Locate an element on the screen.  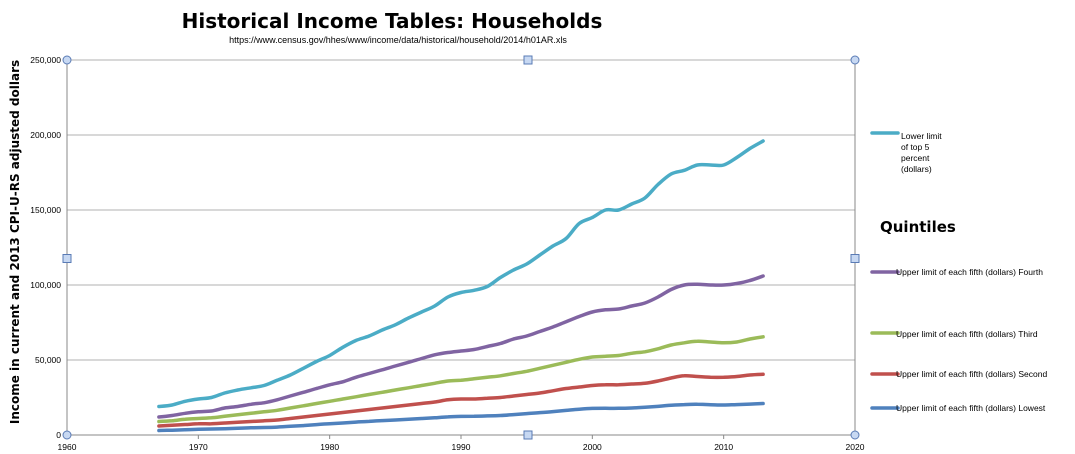
x-tick-label: 1970 is located at coordinates (198, 447).